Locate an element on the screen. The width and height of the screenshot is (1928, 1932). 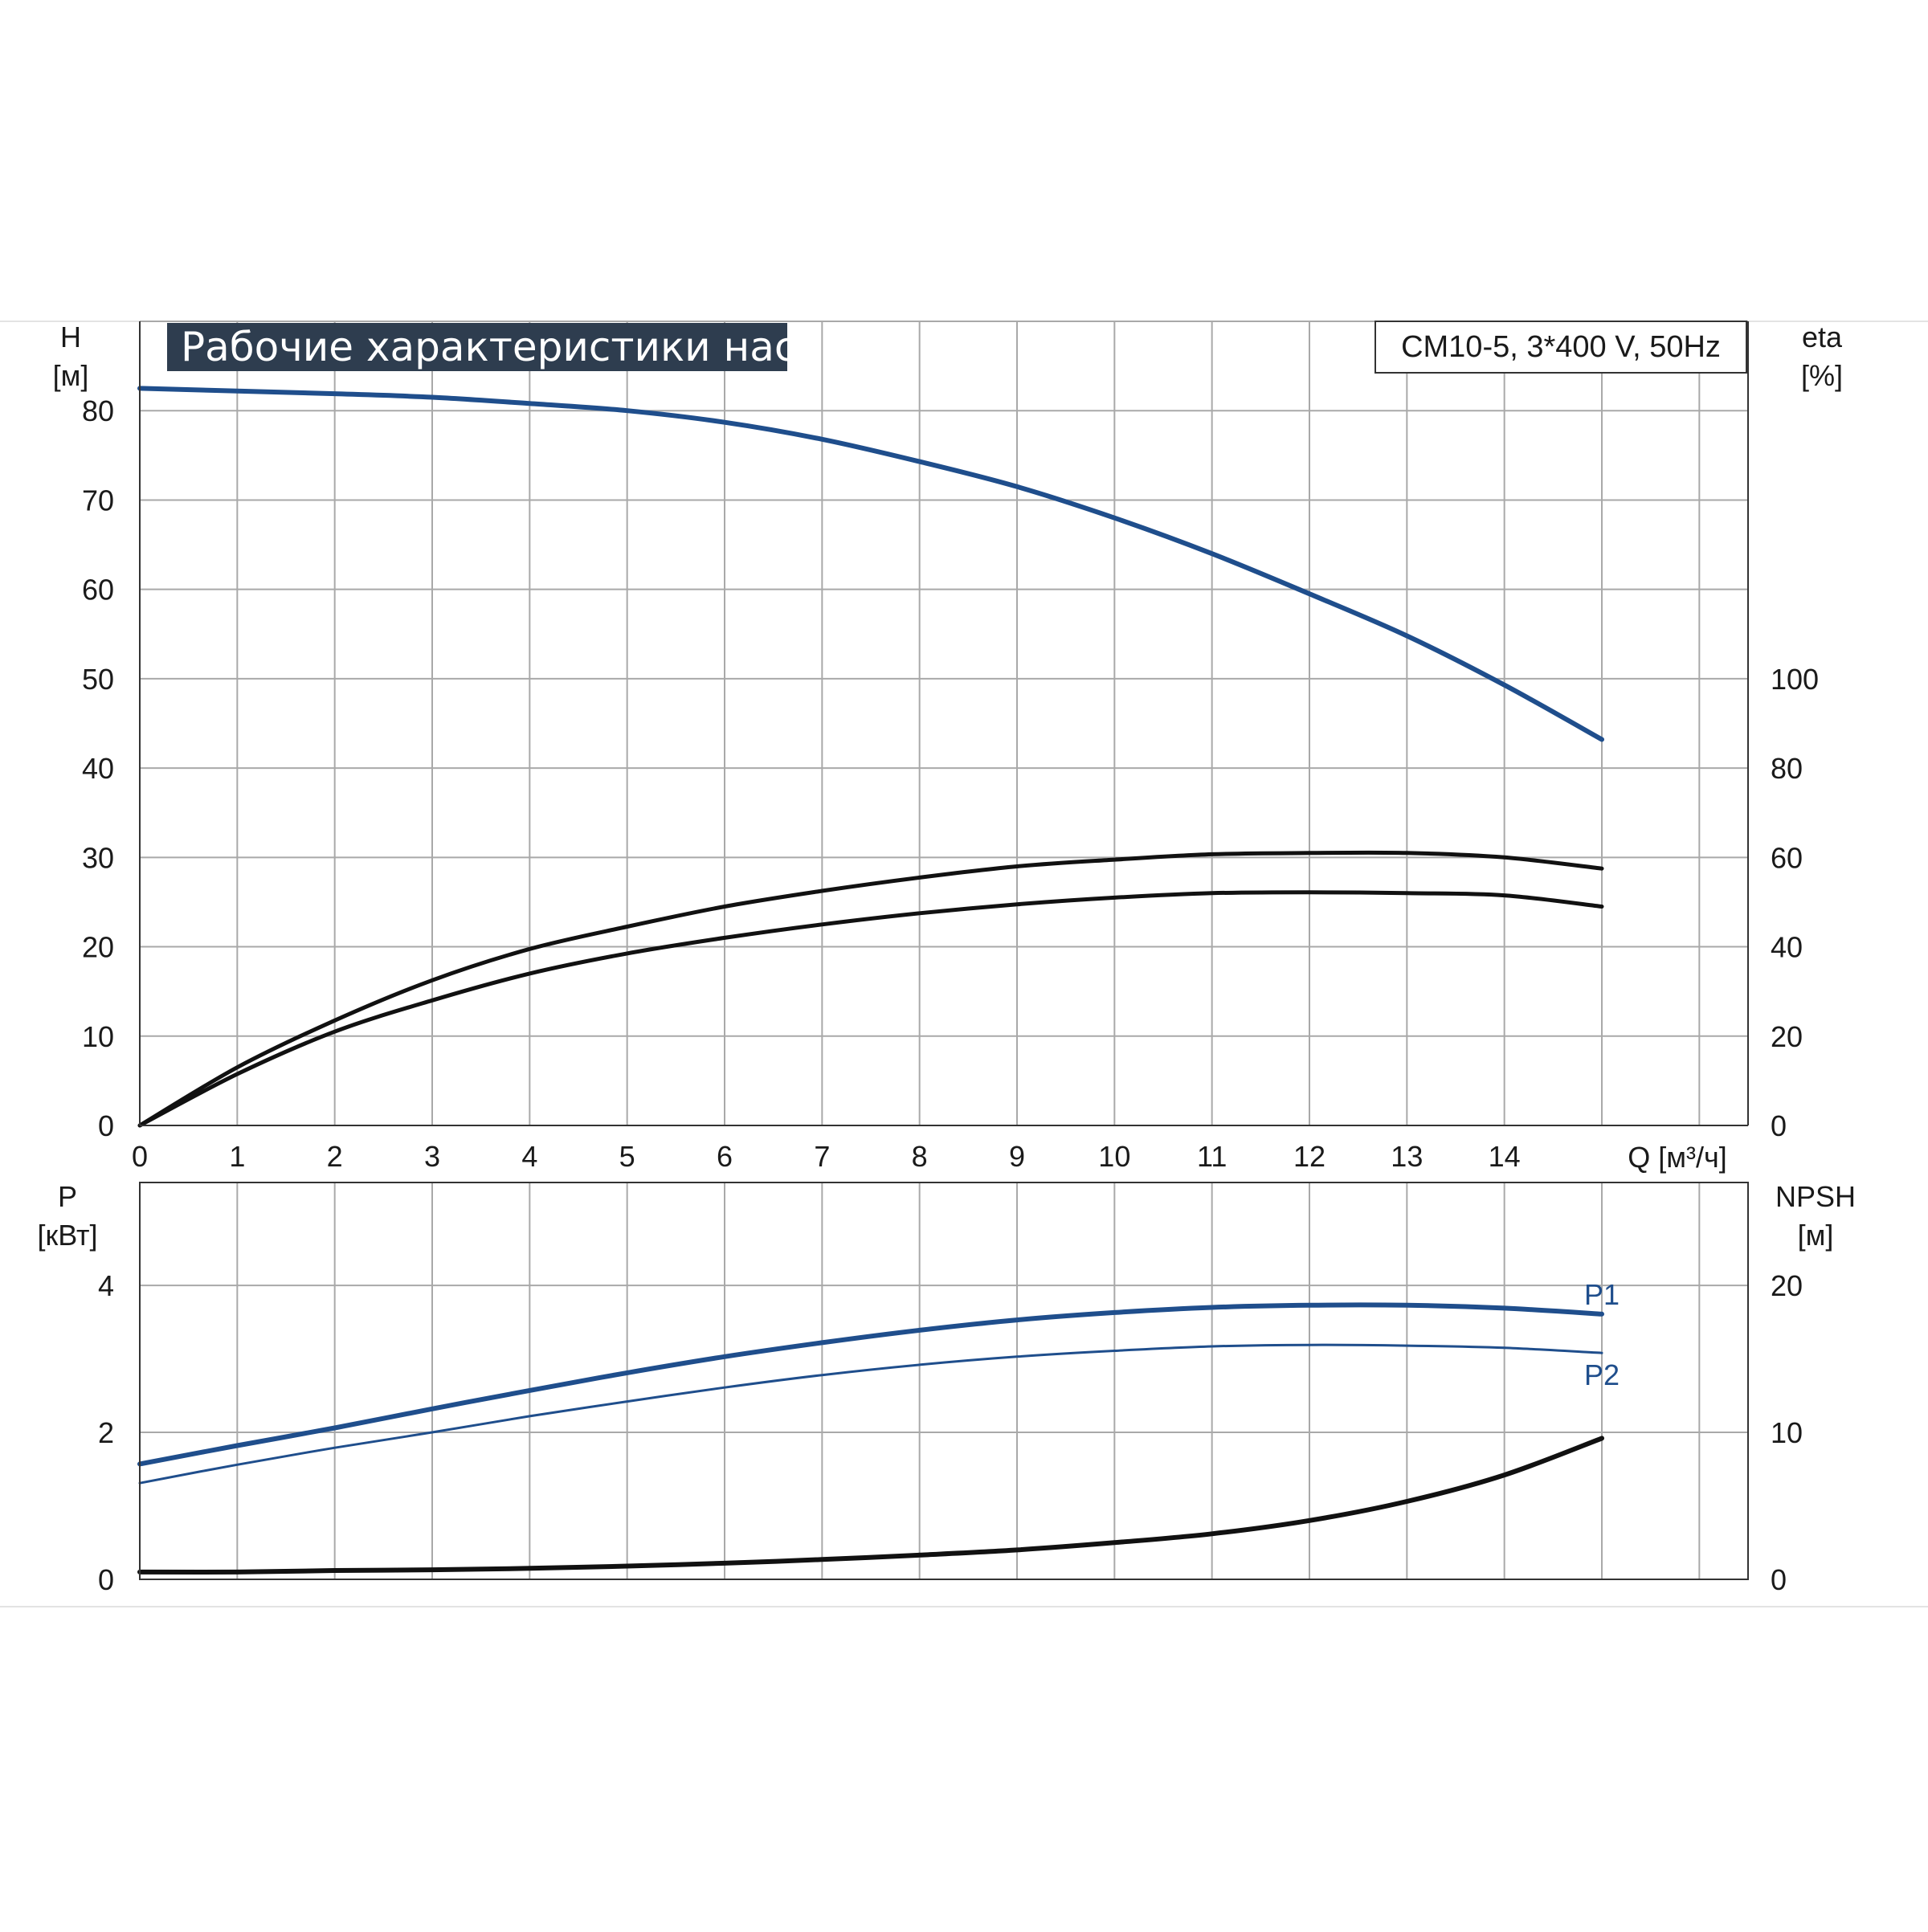
lower-series-labels: P1 P2 is located at coordinates (1602, 1334).